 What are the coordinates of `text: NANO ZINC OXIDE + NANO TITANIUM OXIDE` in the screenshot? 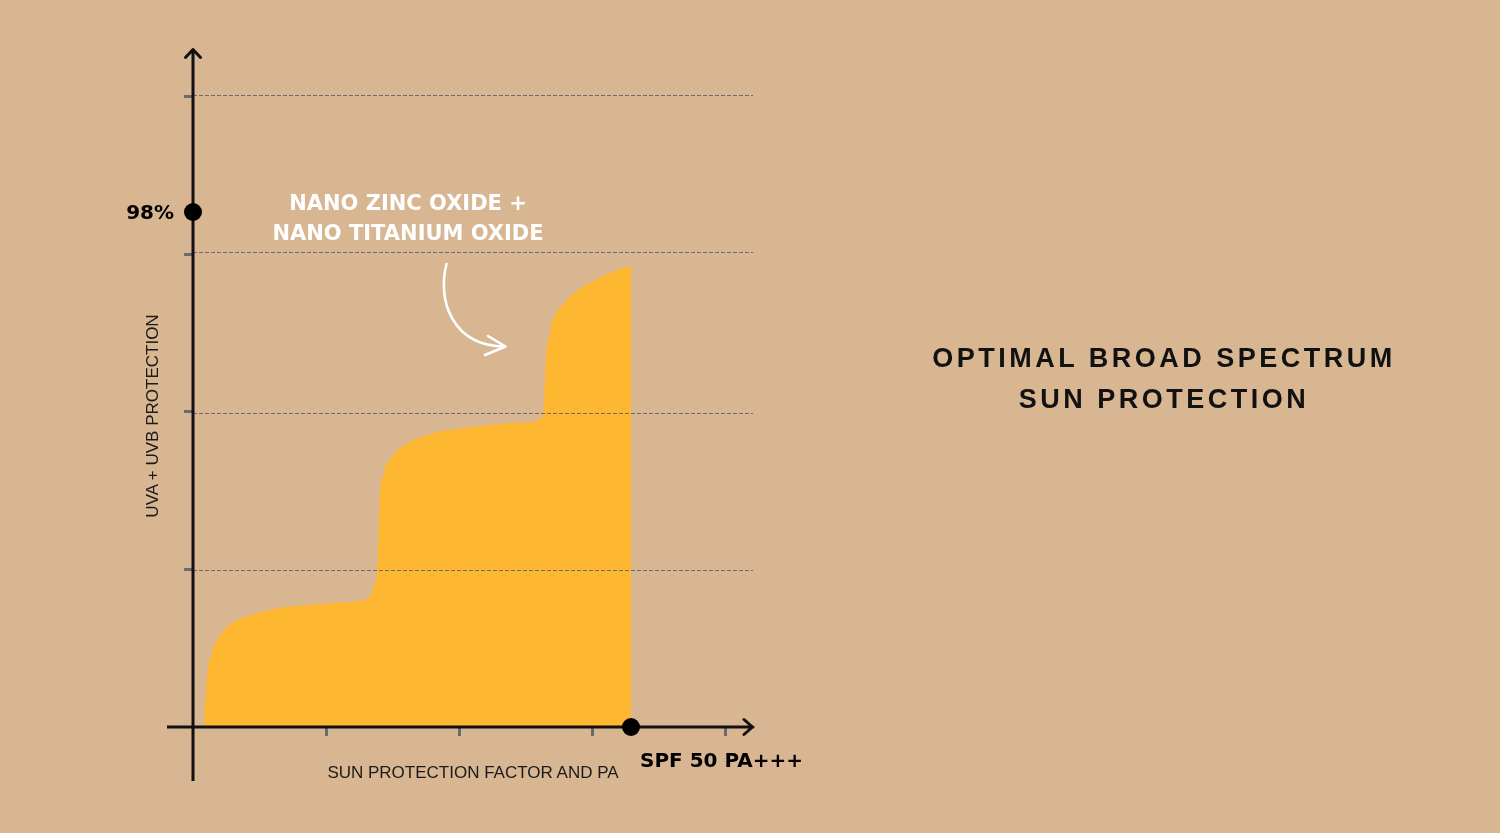 It's located at (408, 218).